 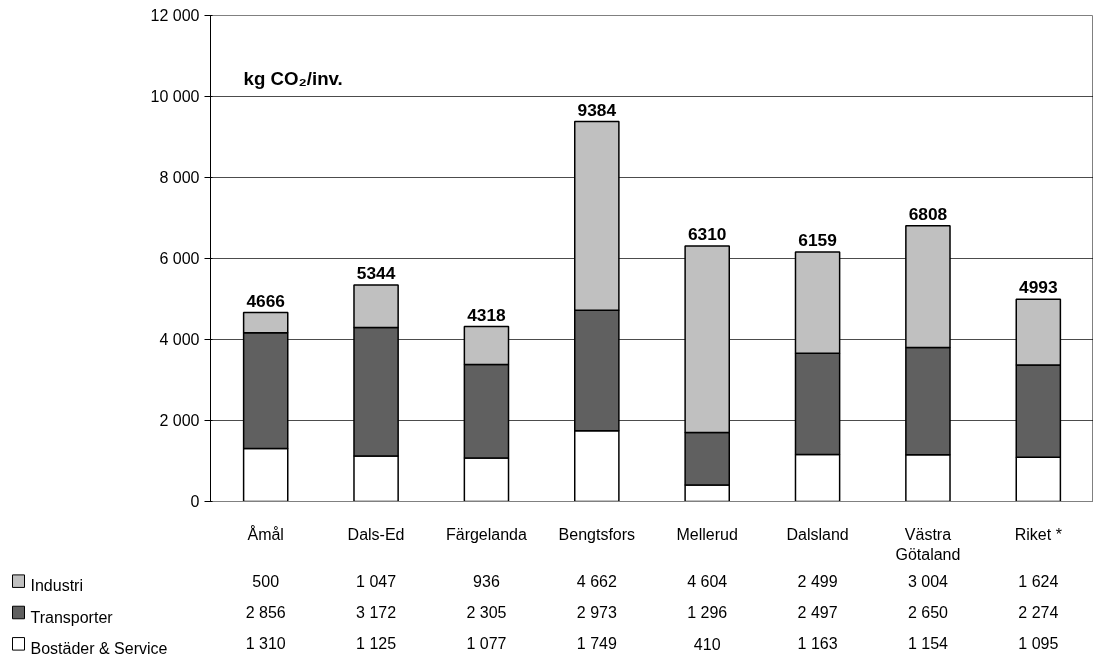 What do you see at coordinates (928, 544) in the screenshot?
I see `x-tick-label: Västra Götaland` at bounding box center [928, 544].